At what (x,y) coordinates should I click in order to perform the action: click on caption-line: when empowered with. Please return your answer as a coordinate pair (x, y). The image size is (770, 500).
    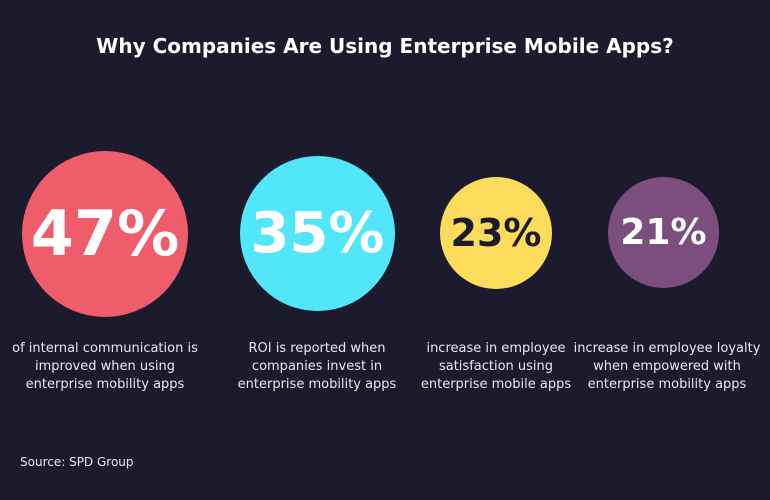
    Looking at the image, I should click on (667, 366).